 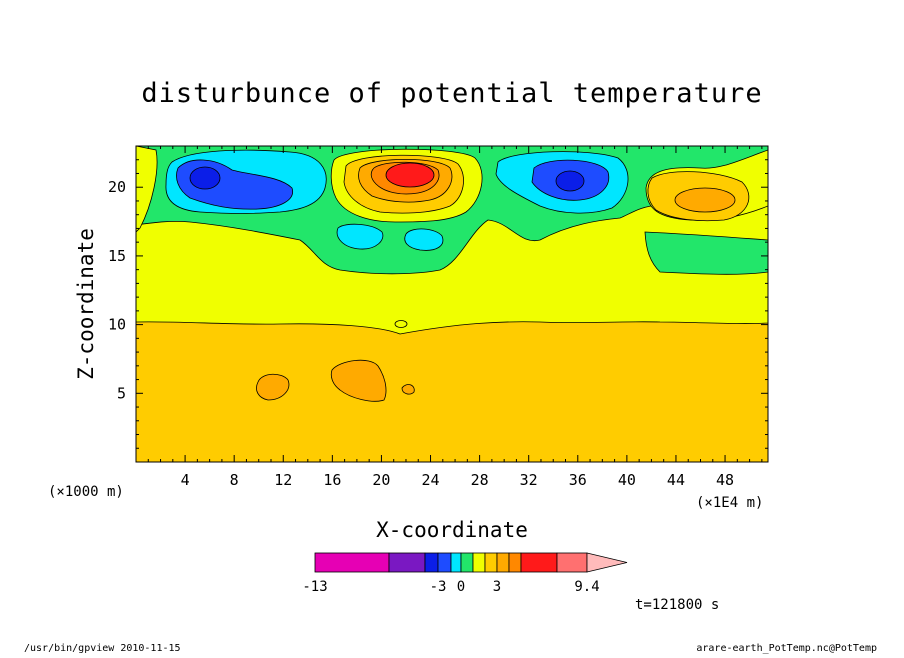 What do you see at coordinates (117, 290) in the screenshot?
I see `y-tick-labels: 5 10 15 20` at bounding box center [117, 290].